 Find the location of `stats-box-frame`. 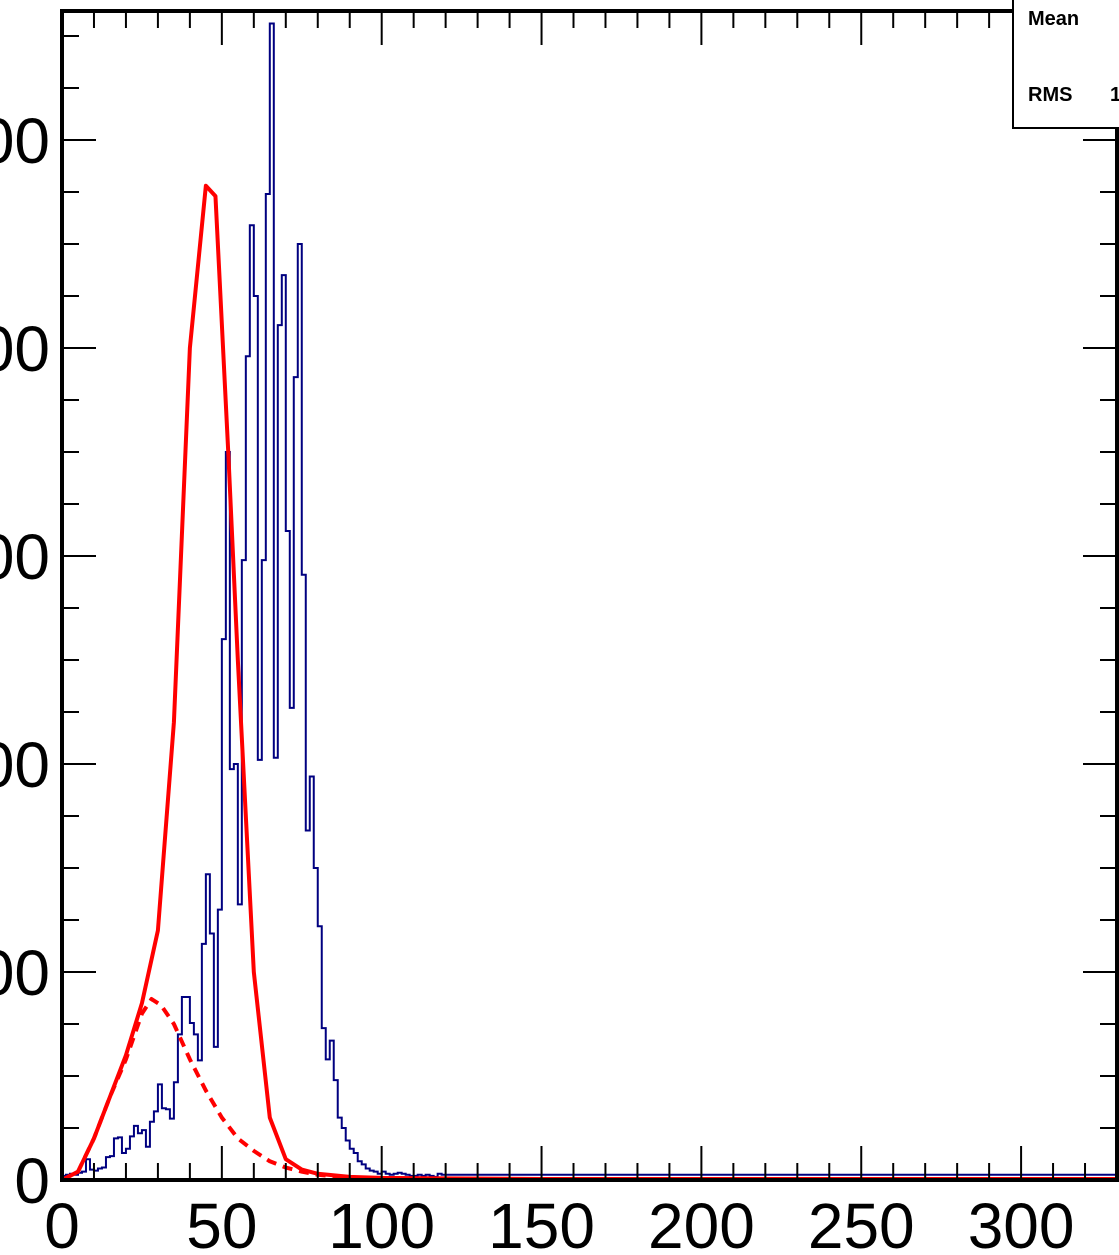

stats-box-frame is located at coordinates (1065, 64).